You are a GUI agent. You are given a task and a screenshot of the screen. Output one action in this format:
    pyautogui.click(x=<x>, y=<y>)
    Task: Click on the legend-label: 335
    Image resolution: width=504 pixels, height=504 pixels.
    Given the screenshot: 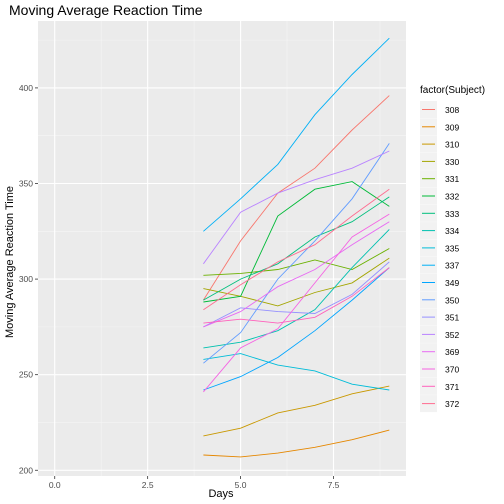 What is the action you would take?
    pyautogui.click(x=452, y=248)
    